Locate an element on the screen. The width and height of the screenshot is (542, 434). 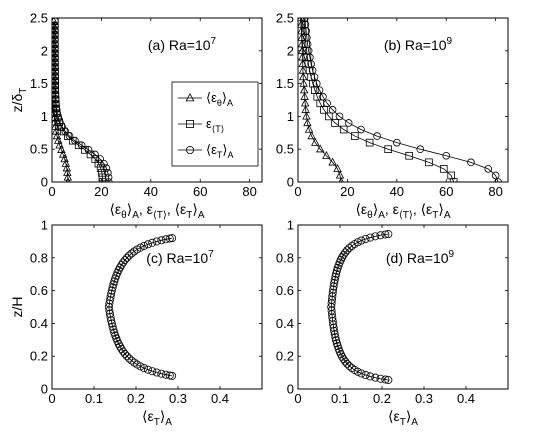
y-tick-label: 0.2 is located at coordinates (39, 356).